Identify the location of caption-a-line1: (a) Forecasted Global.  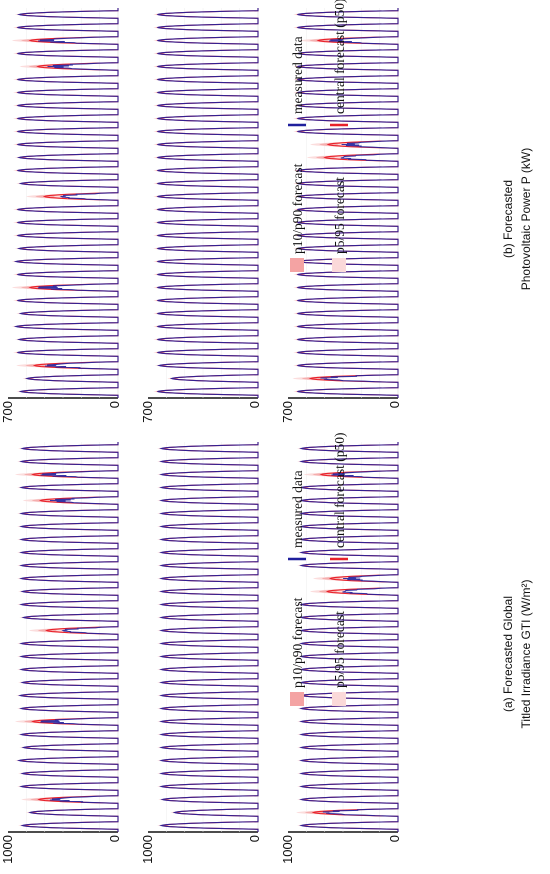
(508, 654).